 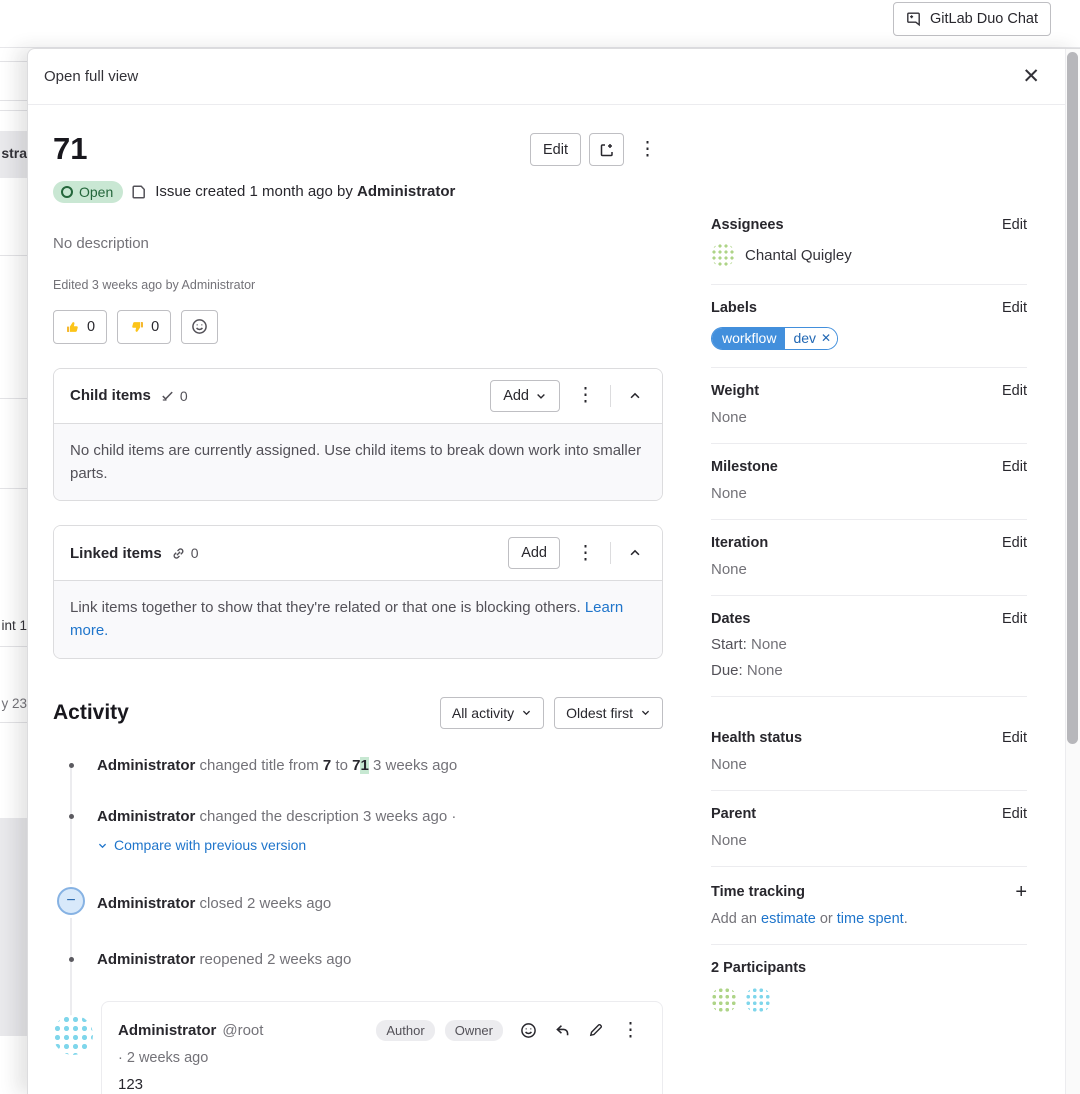 I want to click on top-bar: GitLab Duo Chat, so click(x=540, y=24).